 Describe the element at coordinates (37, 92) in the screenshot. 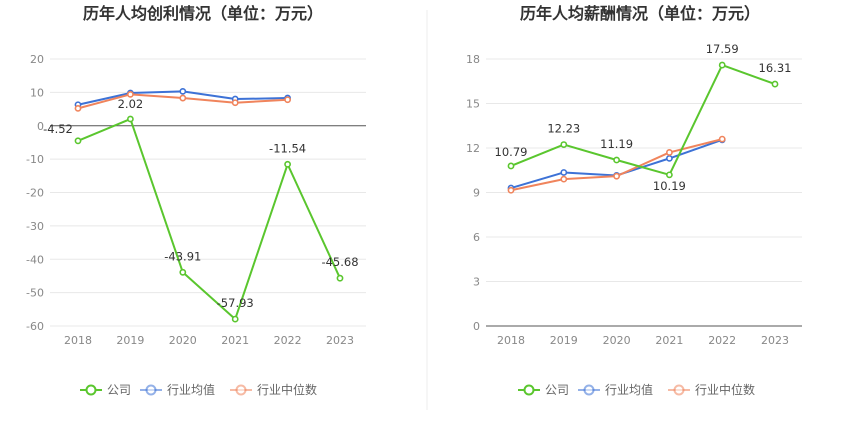

I see `y-tick-label: 10` at that location.